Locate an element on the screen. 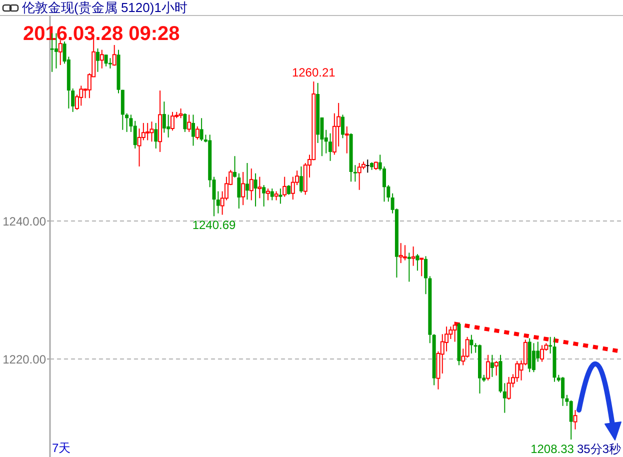 The width and height of the screenshot is (623, 457). annotation: 1260.21 is located at coordinates (314, 72).